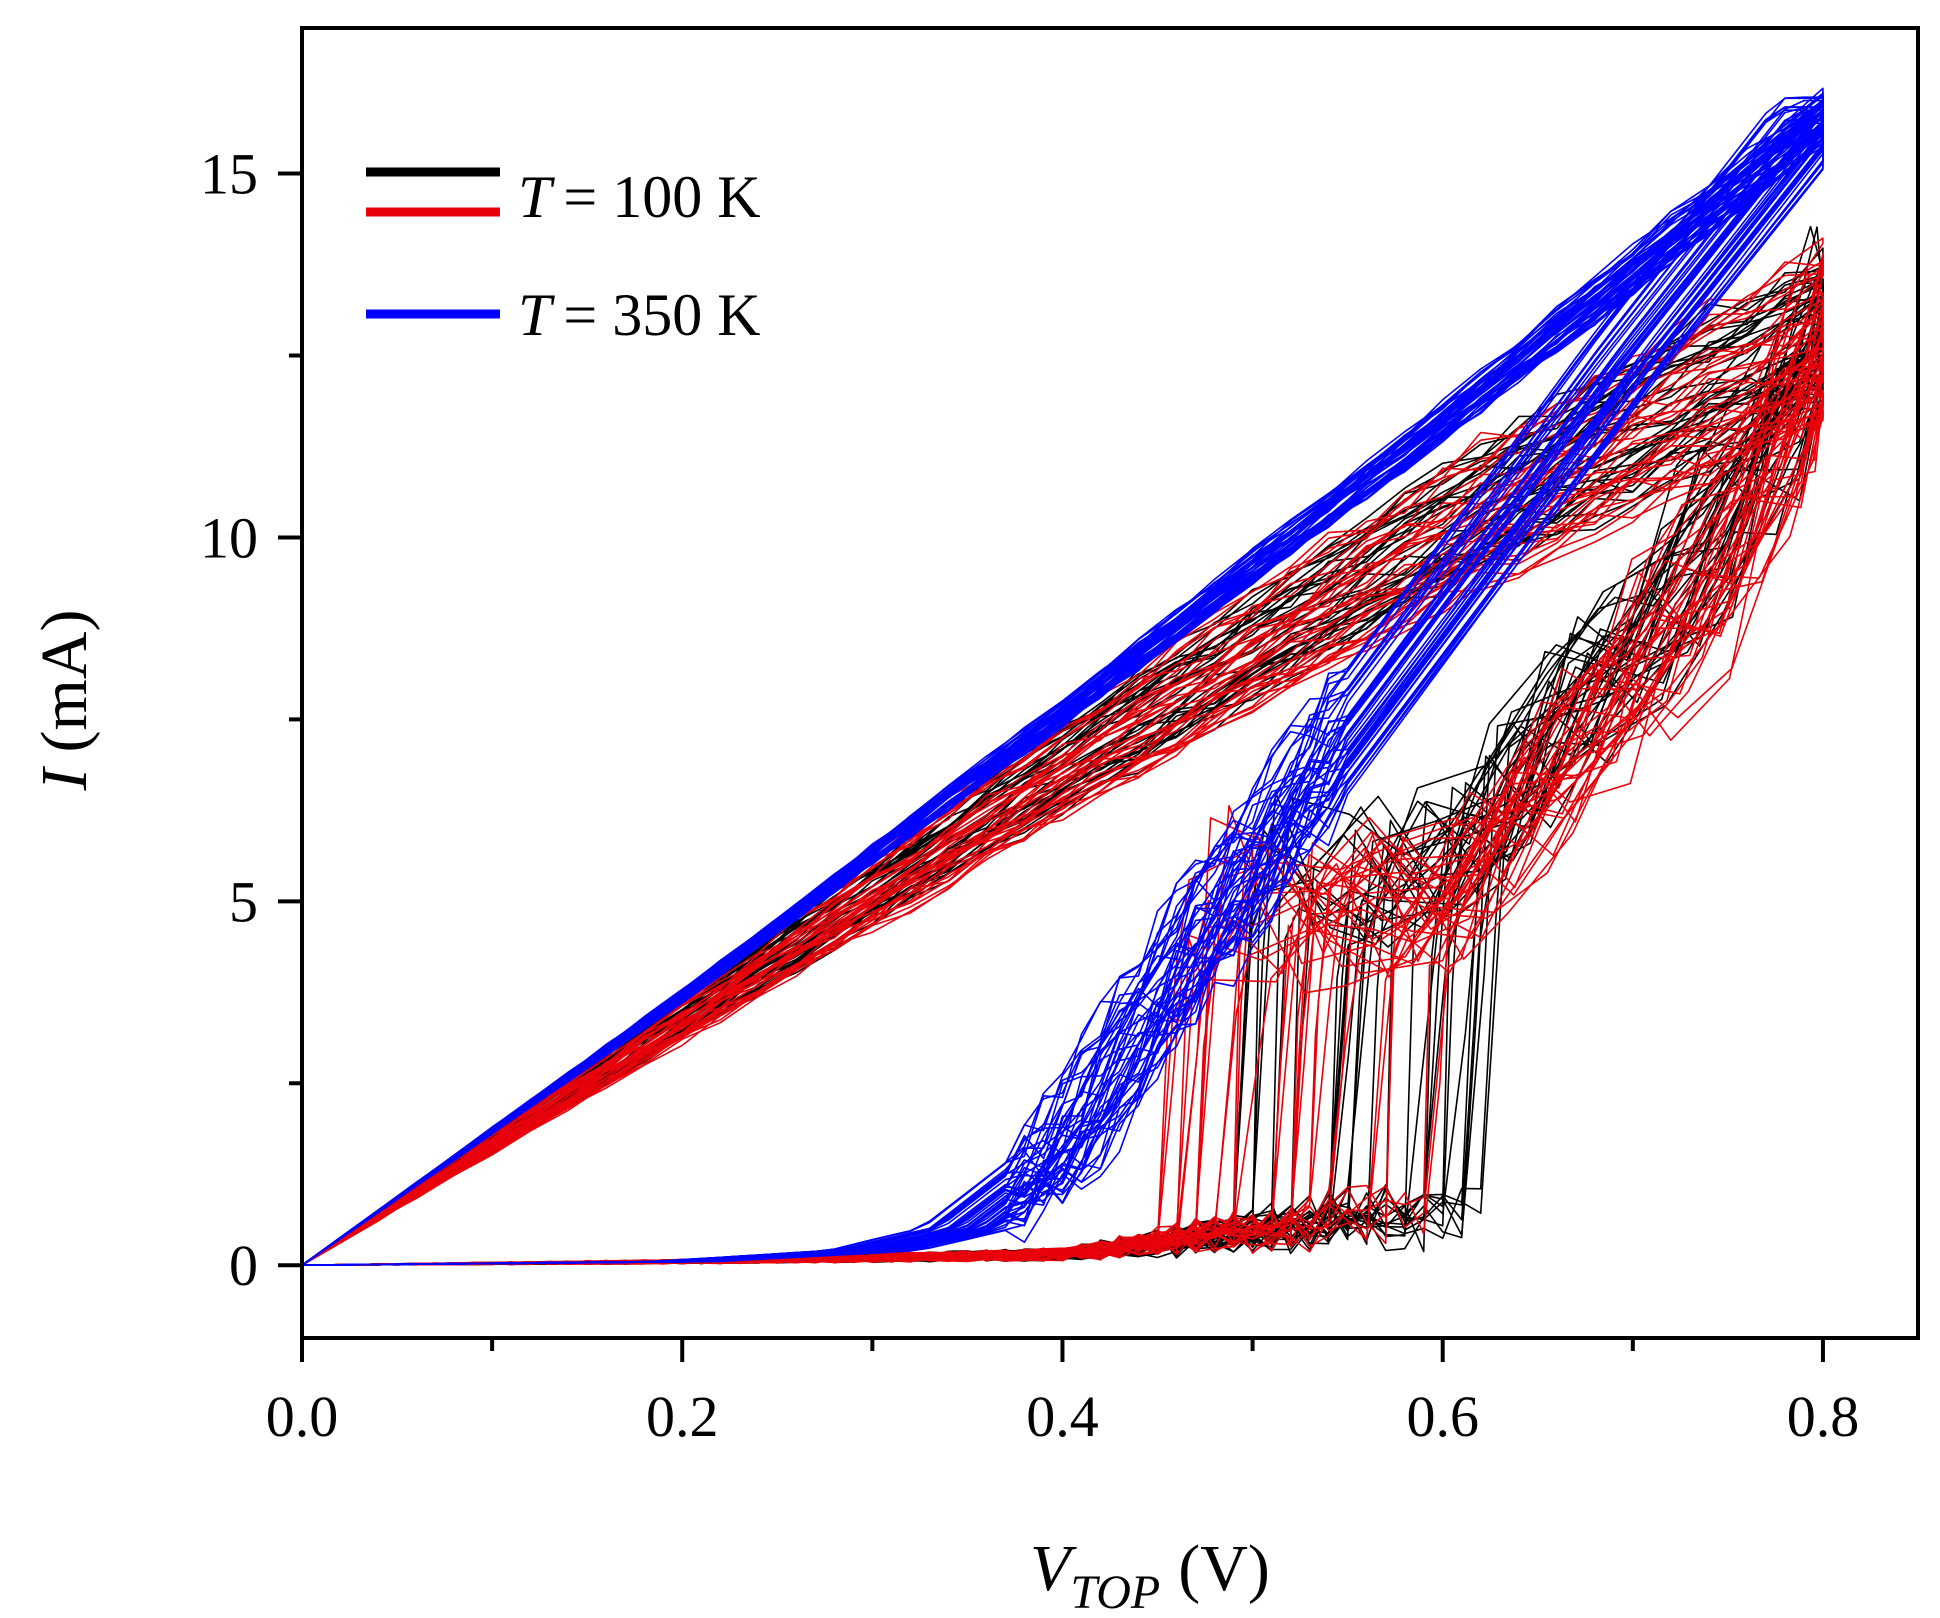  I want to click on x-axis-title-unit: (V), so click(1224, 1568).